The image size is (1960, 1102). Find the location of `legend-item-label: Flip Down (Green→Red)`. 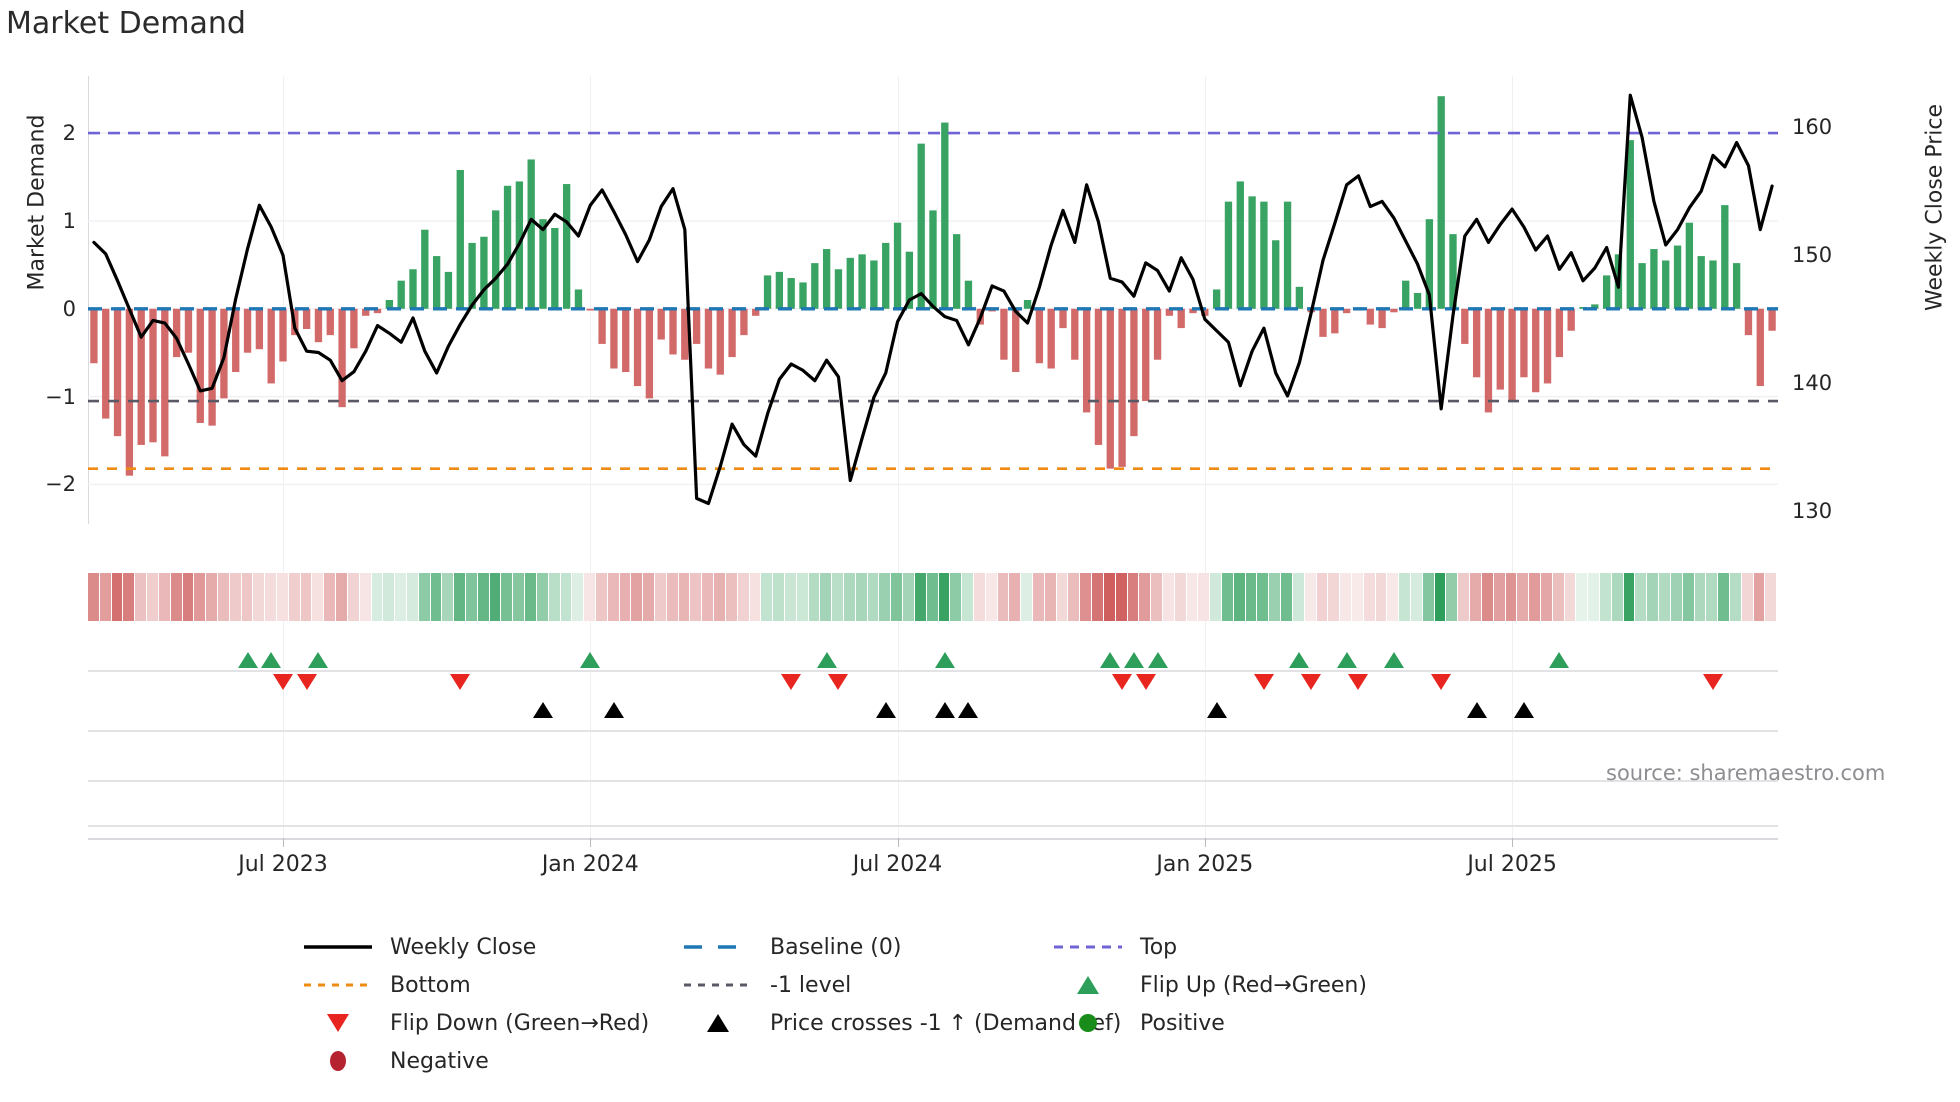

legend-item-label: Flip Down (Green→Red) is located at coordinates (520, 1023).